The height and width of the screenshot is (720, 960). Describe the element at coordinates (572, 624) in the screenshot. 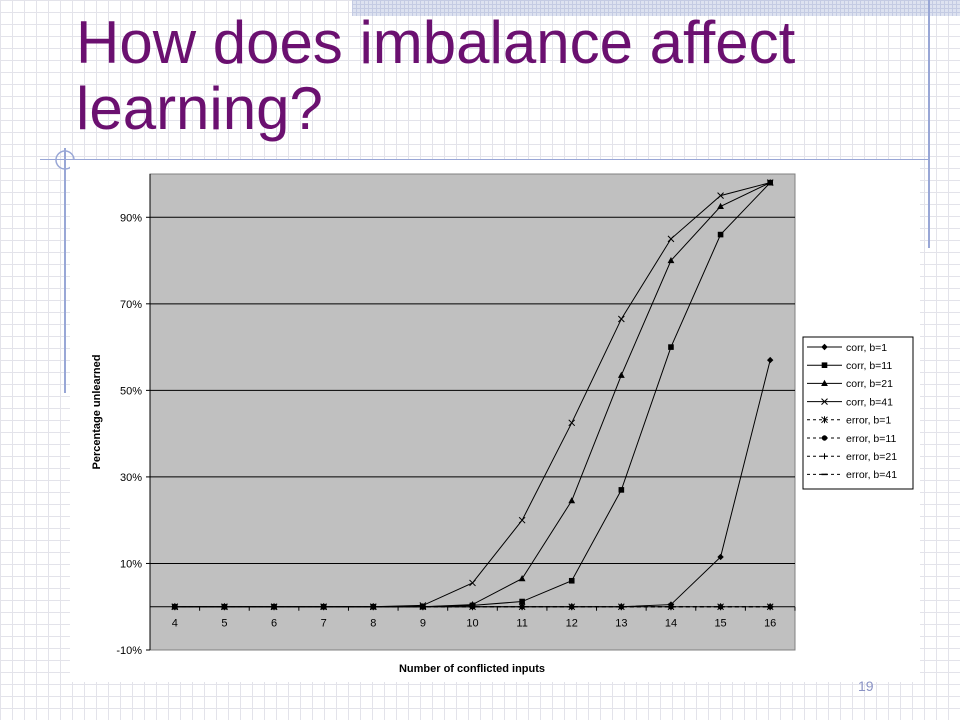

I see `x-tick-label: 12` at that location.